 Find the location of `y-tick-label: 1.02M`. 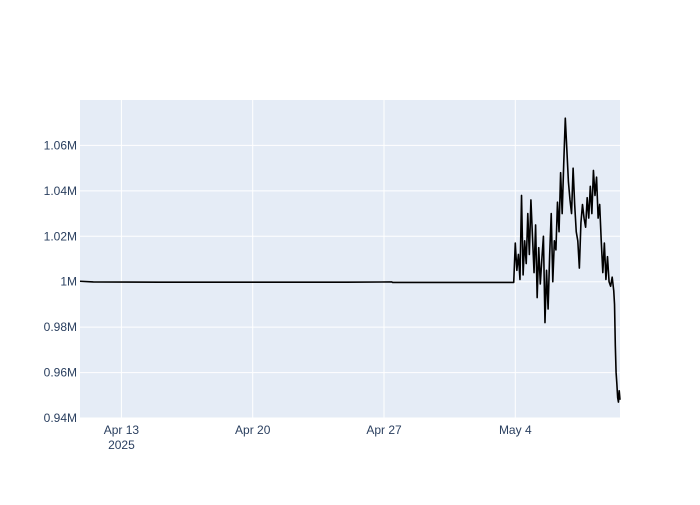

y-tick-label: 1.02M is located at coordinates (60, 236).